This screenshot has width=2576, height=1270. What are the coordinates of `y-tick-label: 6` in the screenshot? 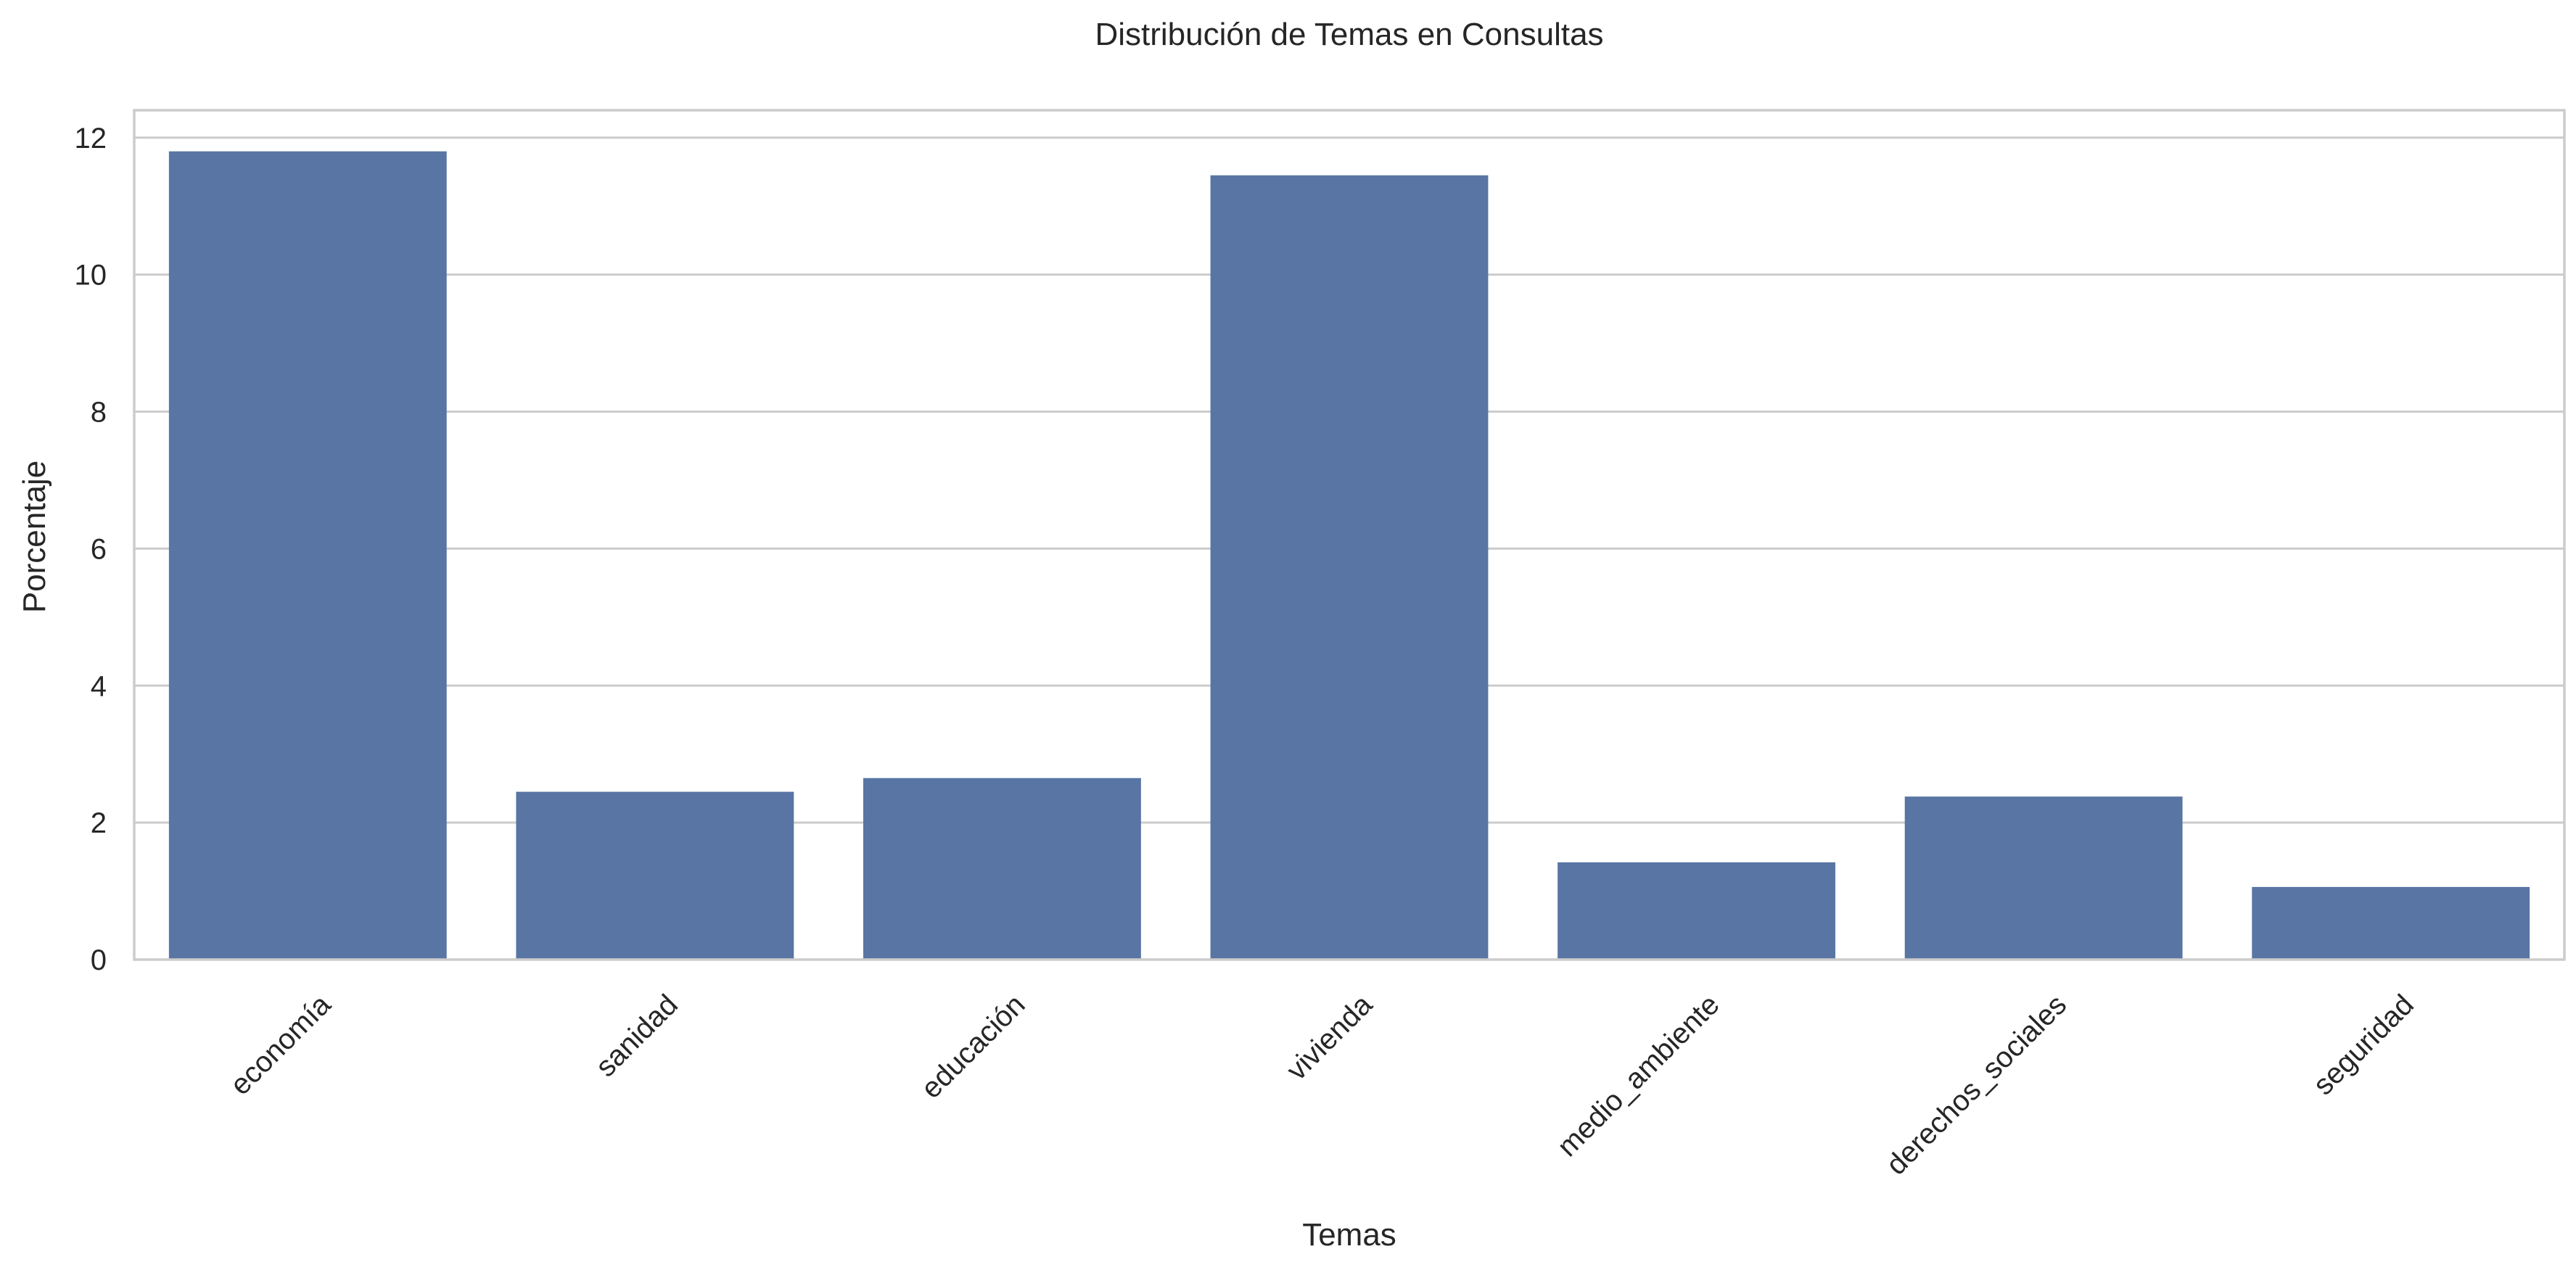 It's located at (99, 549).